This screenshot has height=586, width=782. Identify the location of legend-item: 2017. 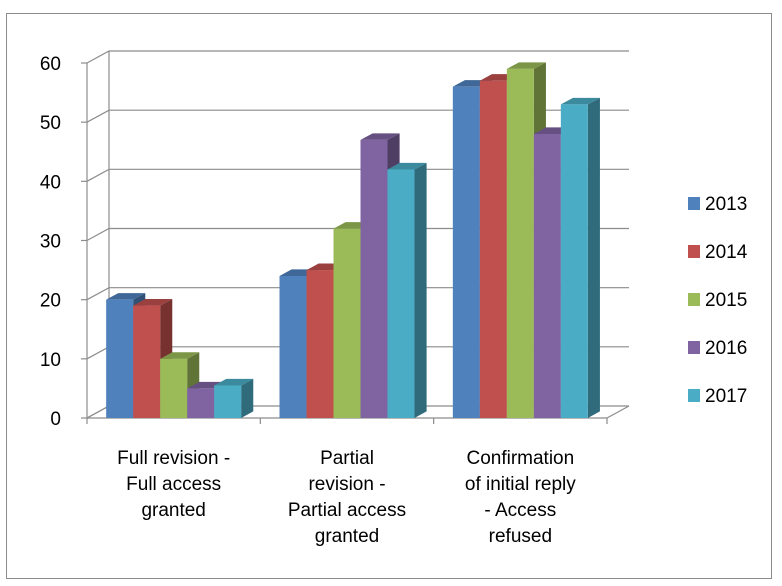
(717, 396).